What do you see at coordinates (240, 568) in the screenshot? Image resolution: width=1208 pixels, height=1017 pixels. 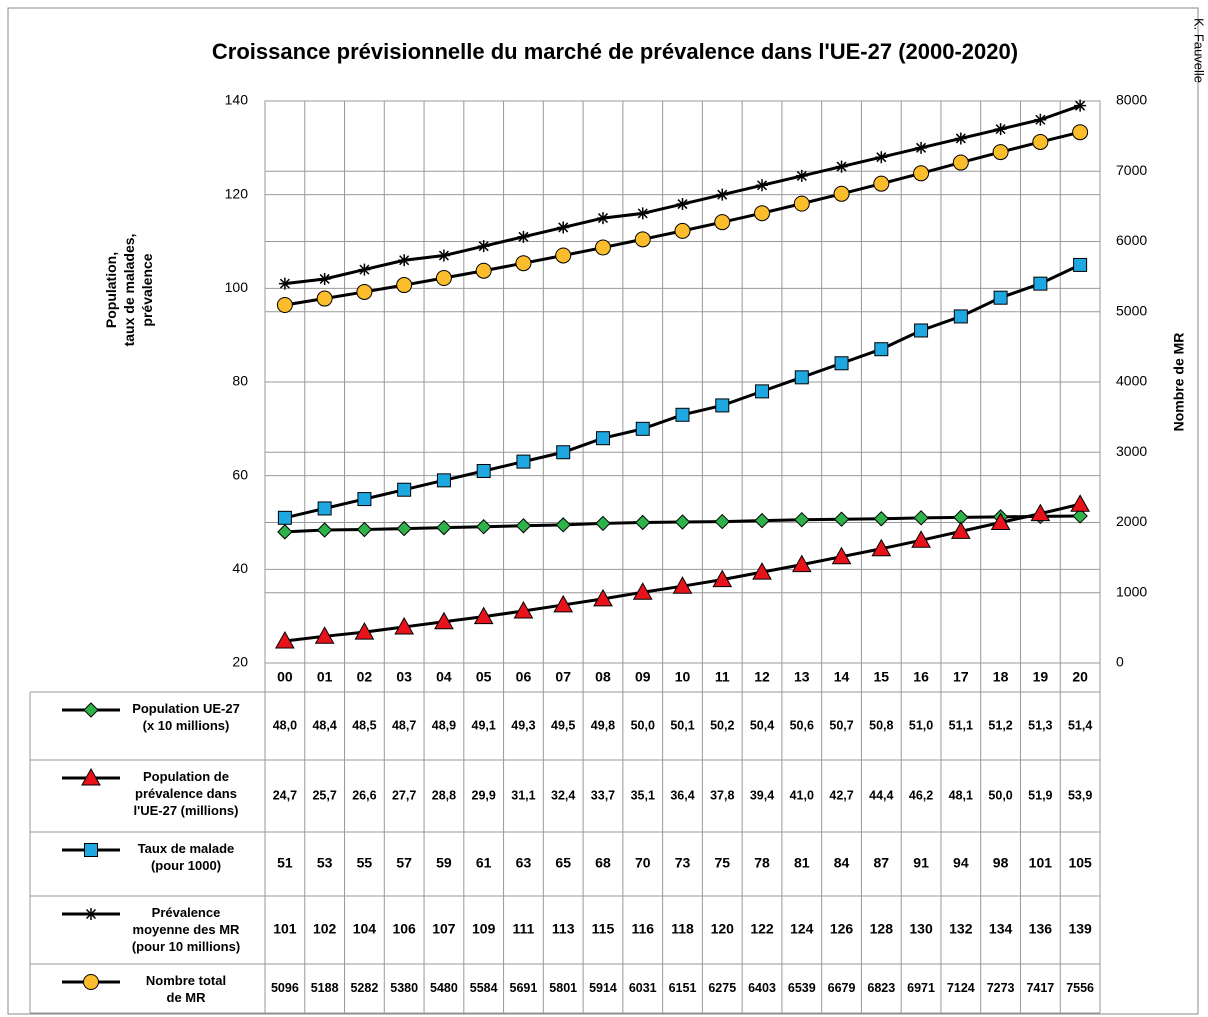 I see `y-tick-label: 40` at bounding box center [240, 568].